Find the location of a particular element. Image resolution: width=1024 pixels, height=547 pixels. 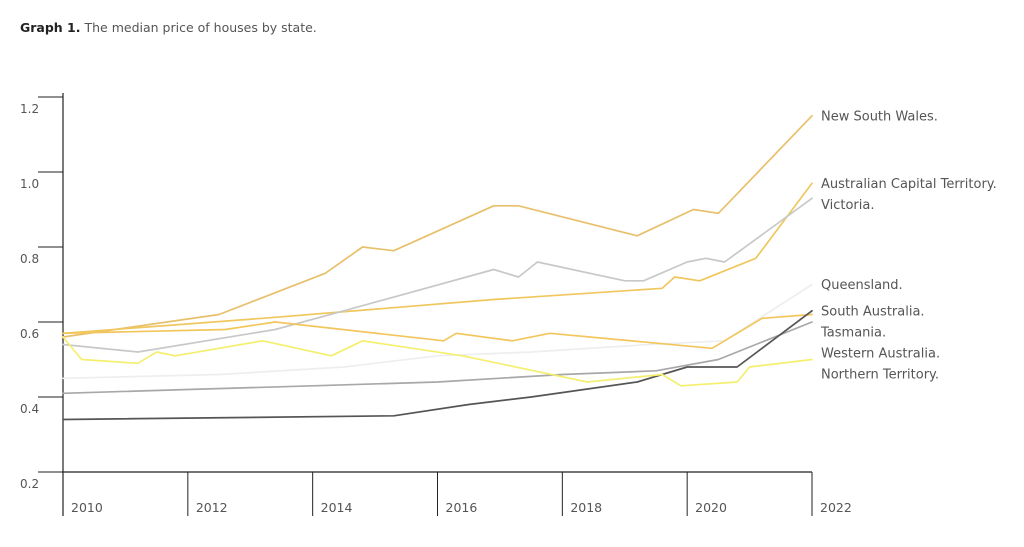

x-tick-label: 2020 is located at coordinates (711, 507).